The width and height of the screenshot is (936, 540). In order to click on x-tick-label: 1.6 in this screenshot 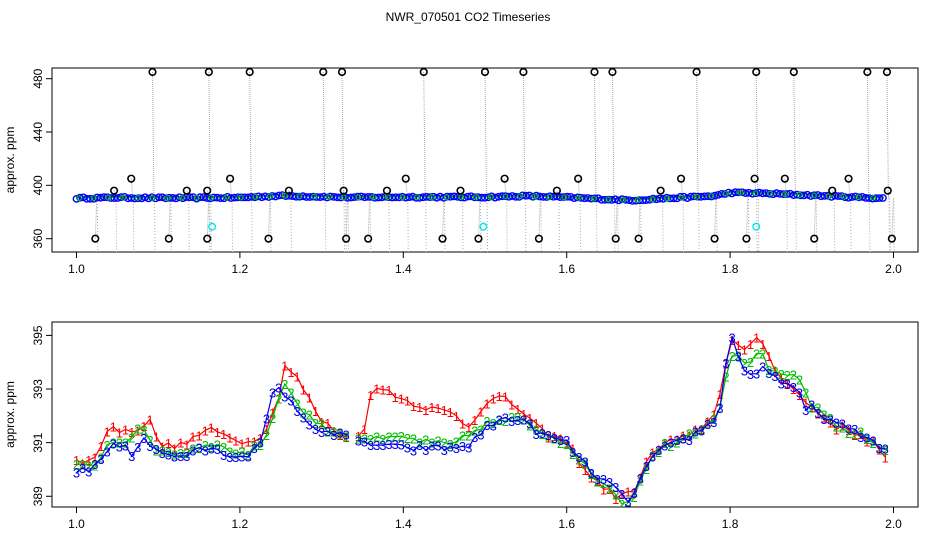, I will do `click(566, 269)`.